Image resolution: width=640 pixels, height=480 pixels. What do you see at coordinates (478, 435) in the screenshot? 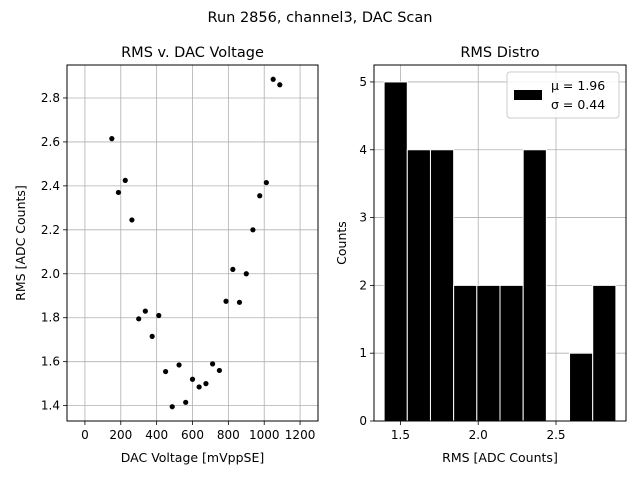
I see `x-tick-label: 2.0` at bounding box center [478, 435].